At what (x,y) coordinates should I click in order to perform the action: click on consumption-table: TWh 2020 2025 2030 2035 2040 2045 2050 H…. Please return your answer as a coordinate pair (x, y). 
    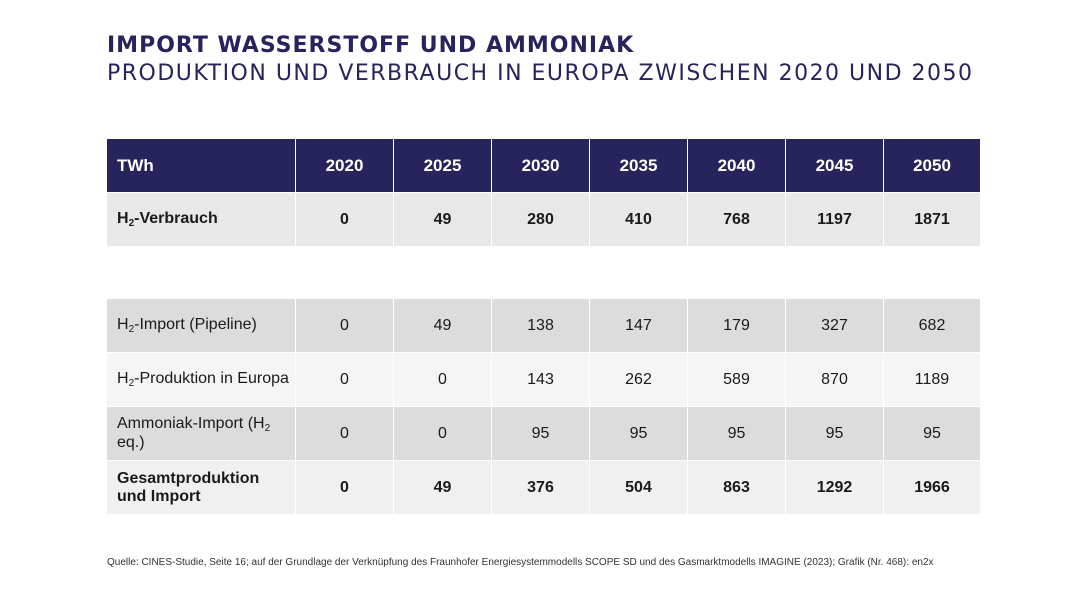
    Looking at the image, I should click on (543, 193).